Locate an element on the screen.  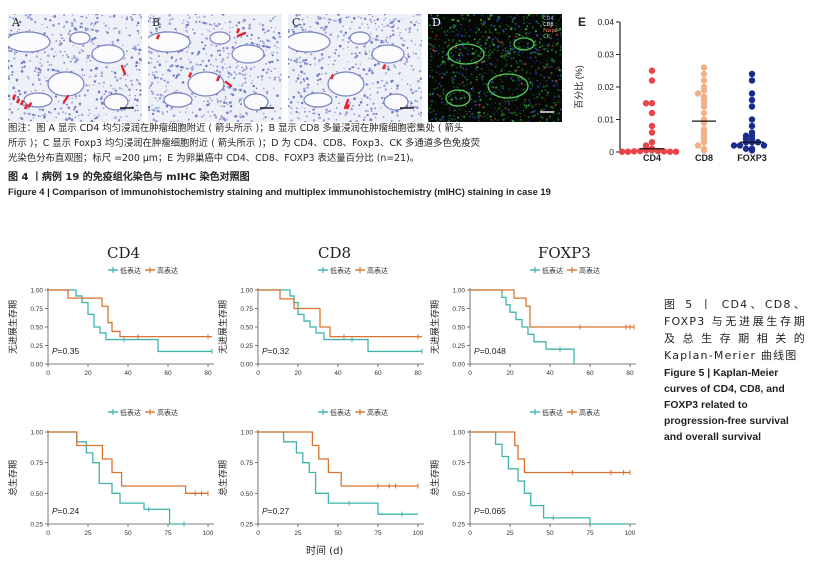
y-tick-label: 0.50 is located at coordinates (458, 328).